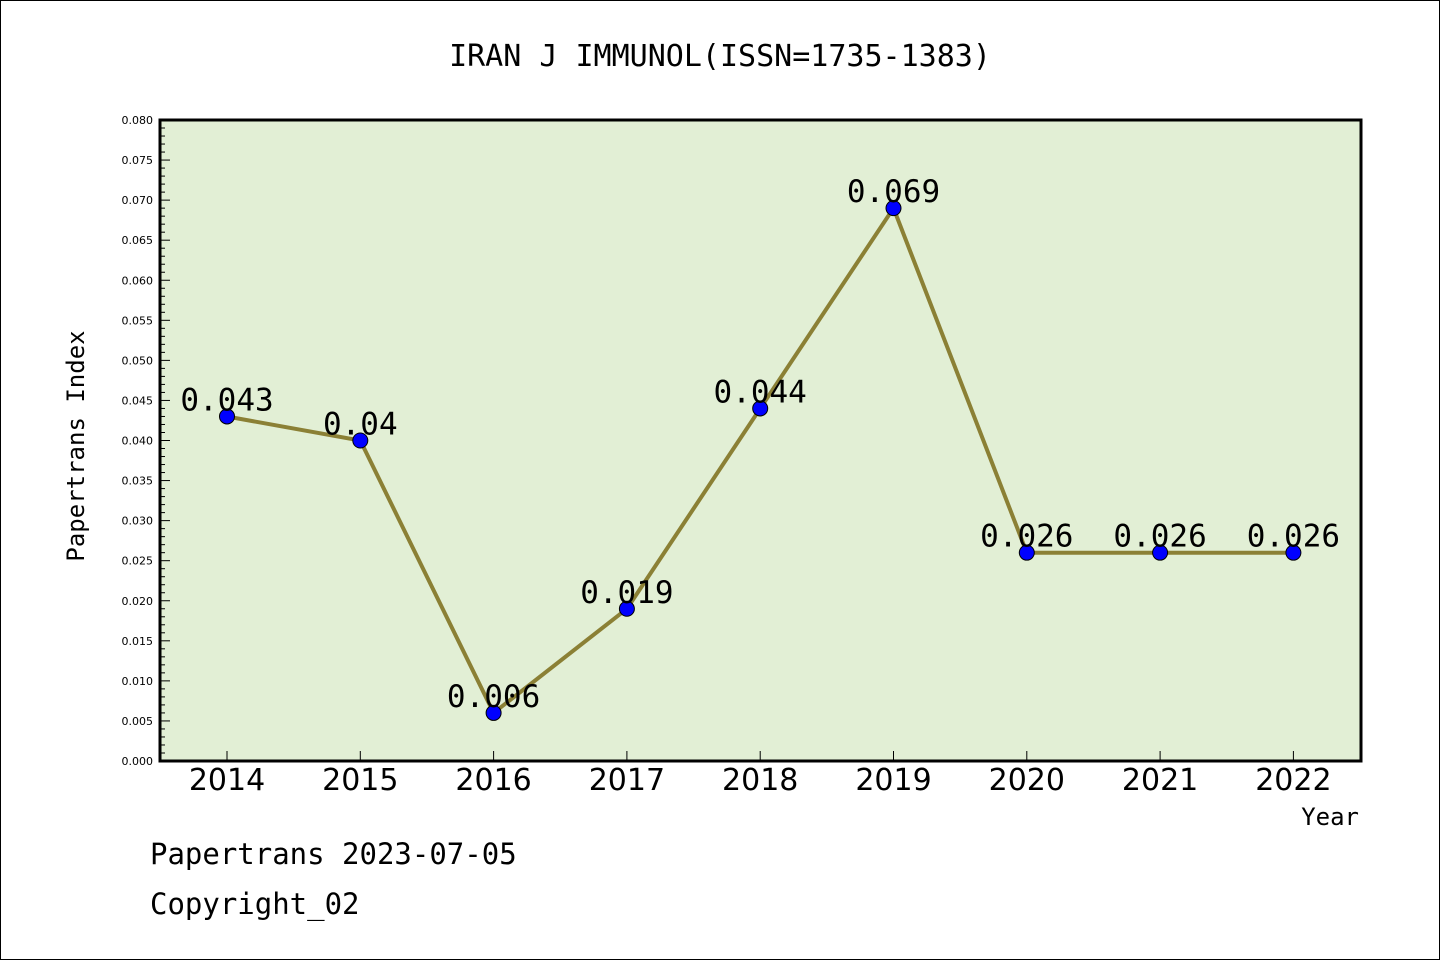  What do you see at coordinates (1330, 817) in the screenshot?
I see `x-axis-label: Year` at bounding box center [1330, 817].